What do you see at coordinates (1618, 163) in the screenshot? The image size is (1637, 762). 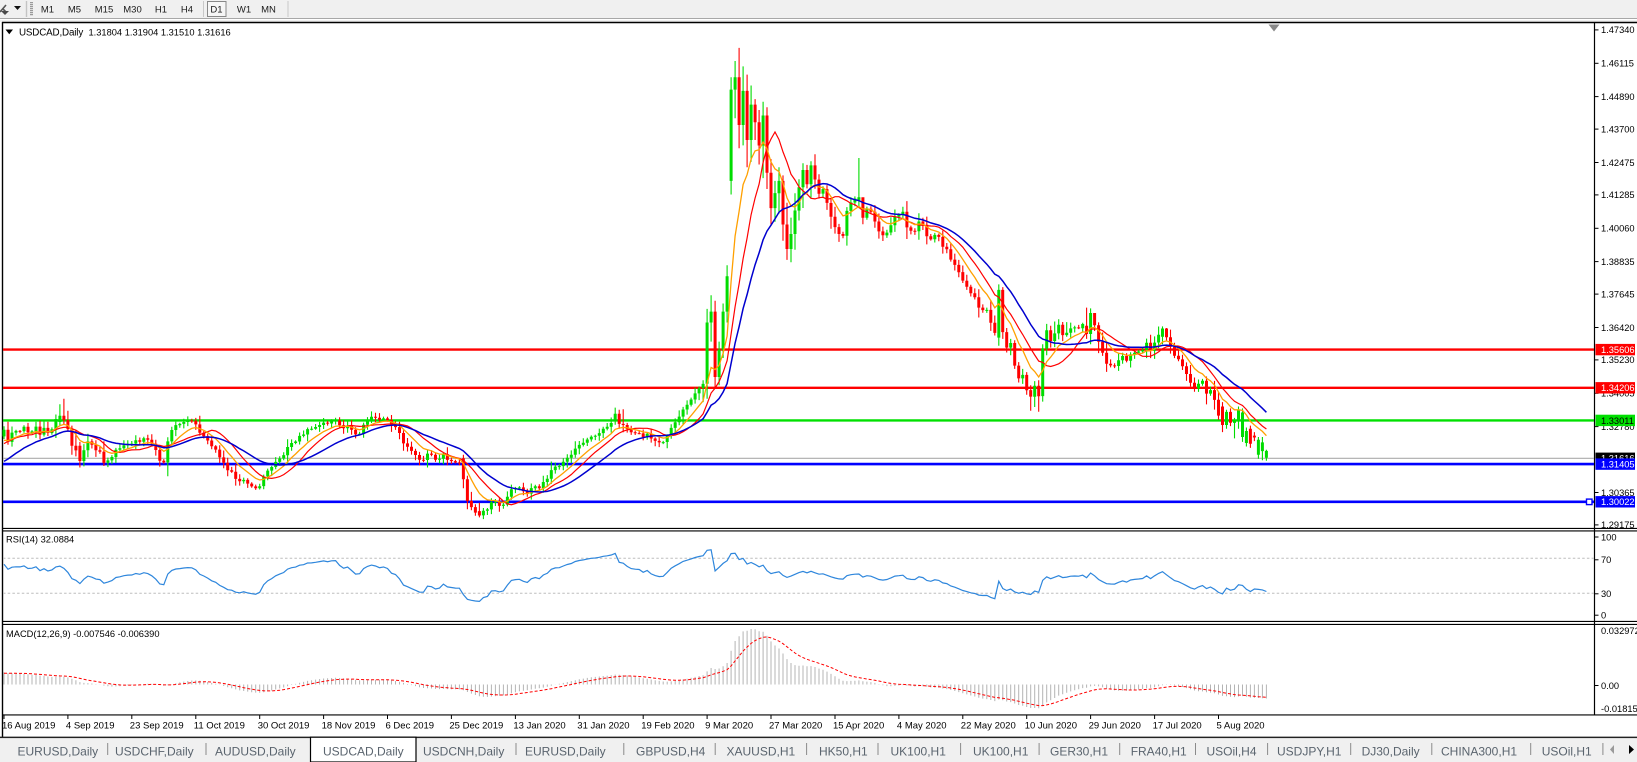 I see `svg-text: 1.42475` at bounding box center [1618, 163].